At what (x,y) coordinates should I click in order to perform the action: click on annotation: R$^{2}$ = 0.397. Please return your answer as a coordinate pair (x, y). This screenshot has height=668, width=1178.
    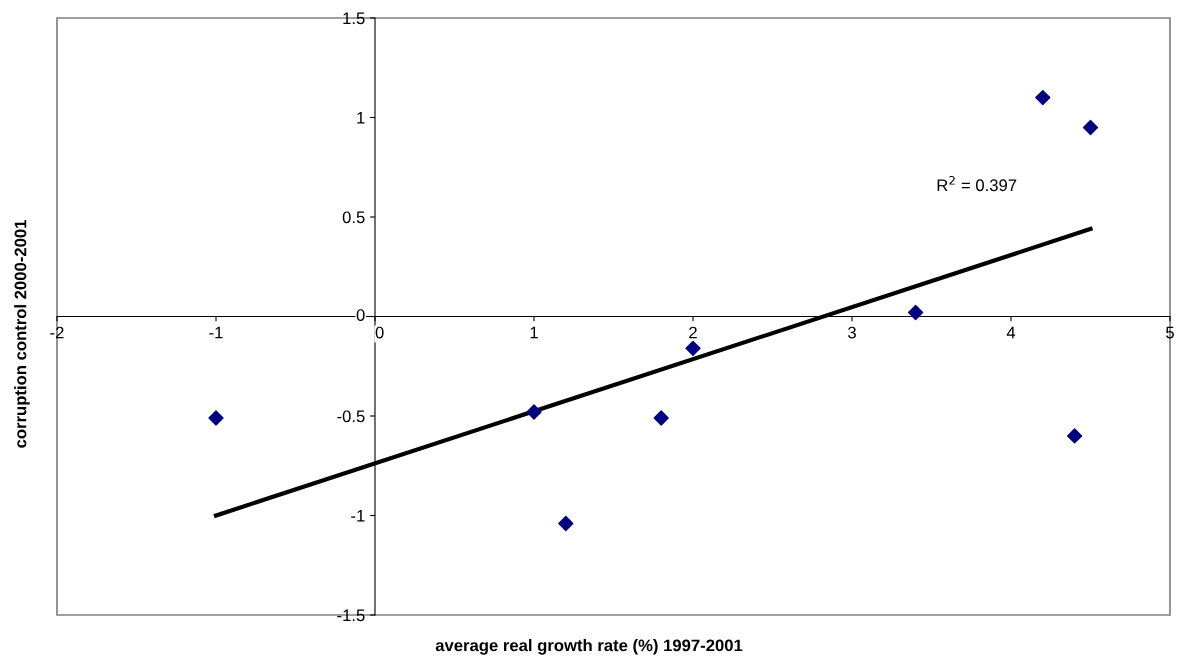
    Looking at the image, I should click on (977, 183).